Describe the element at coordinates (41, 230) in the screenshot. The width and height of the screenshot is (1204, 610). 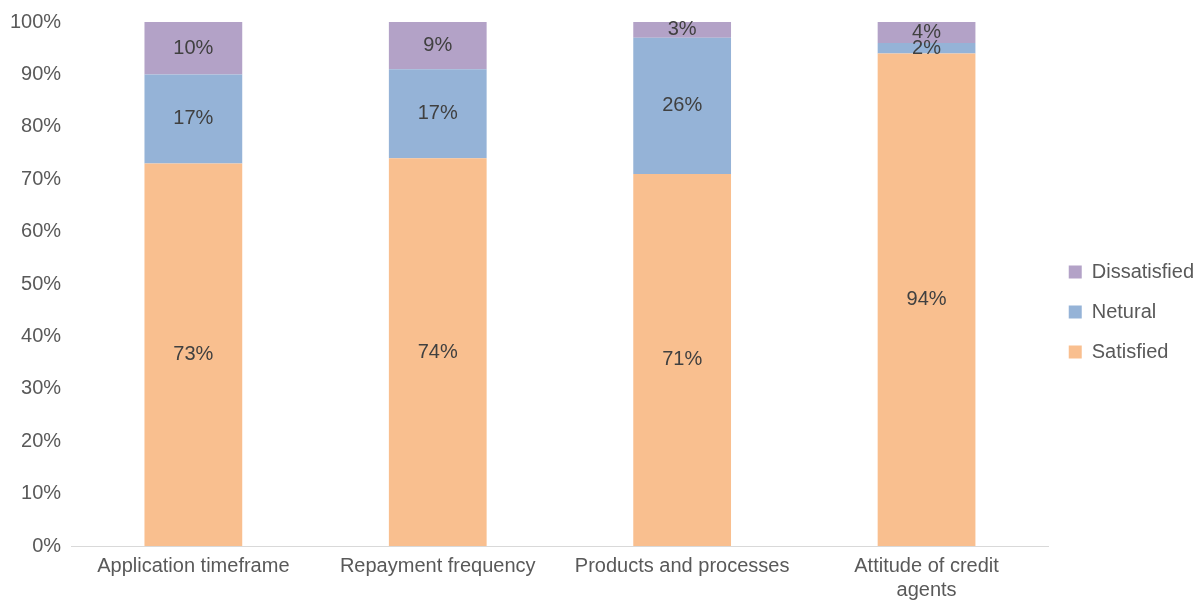
I see `y-tick-label: 60%` at that location.